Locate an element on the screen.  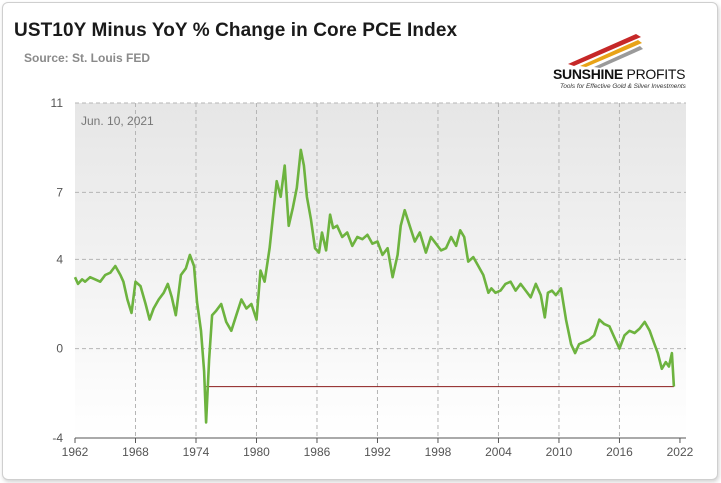
y-axis: -4 0 4 7 11 is located at coordinates (57, 270).